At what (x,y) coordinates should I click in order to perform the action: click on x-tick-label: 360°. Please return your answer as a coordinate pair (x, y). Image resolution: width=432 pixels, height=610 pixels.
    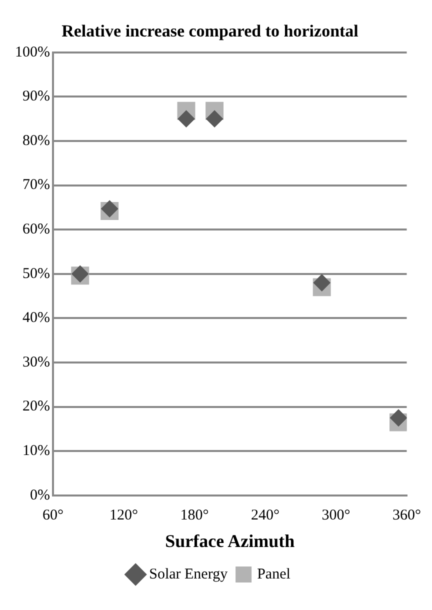
    Looking at the image, I should click on (406, 515).